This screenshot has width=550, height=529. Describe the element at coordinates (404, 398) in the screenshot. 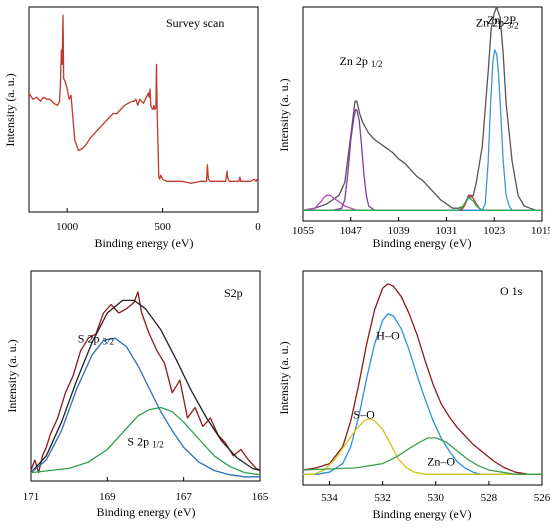

I see `panel-o1s-annotations: H–O S–O Zn–O` at that location.